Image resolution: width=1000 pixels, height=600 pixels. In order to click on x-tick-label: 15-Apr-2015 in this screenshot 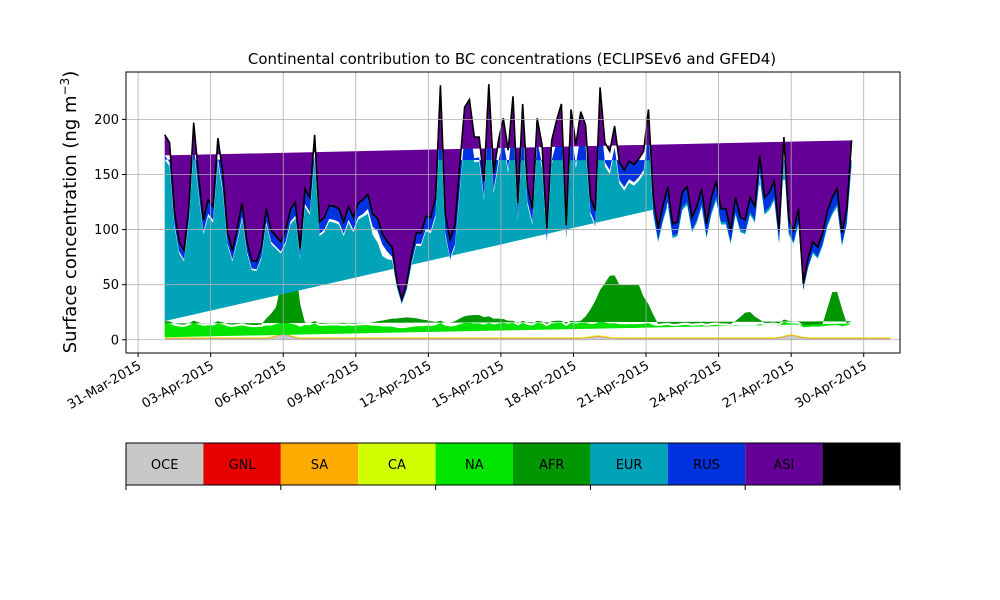, I will do `click(468, 384)`.